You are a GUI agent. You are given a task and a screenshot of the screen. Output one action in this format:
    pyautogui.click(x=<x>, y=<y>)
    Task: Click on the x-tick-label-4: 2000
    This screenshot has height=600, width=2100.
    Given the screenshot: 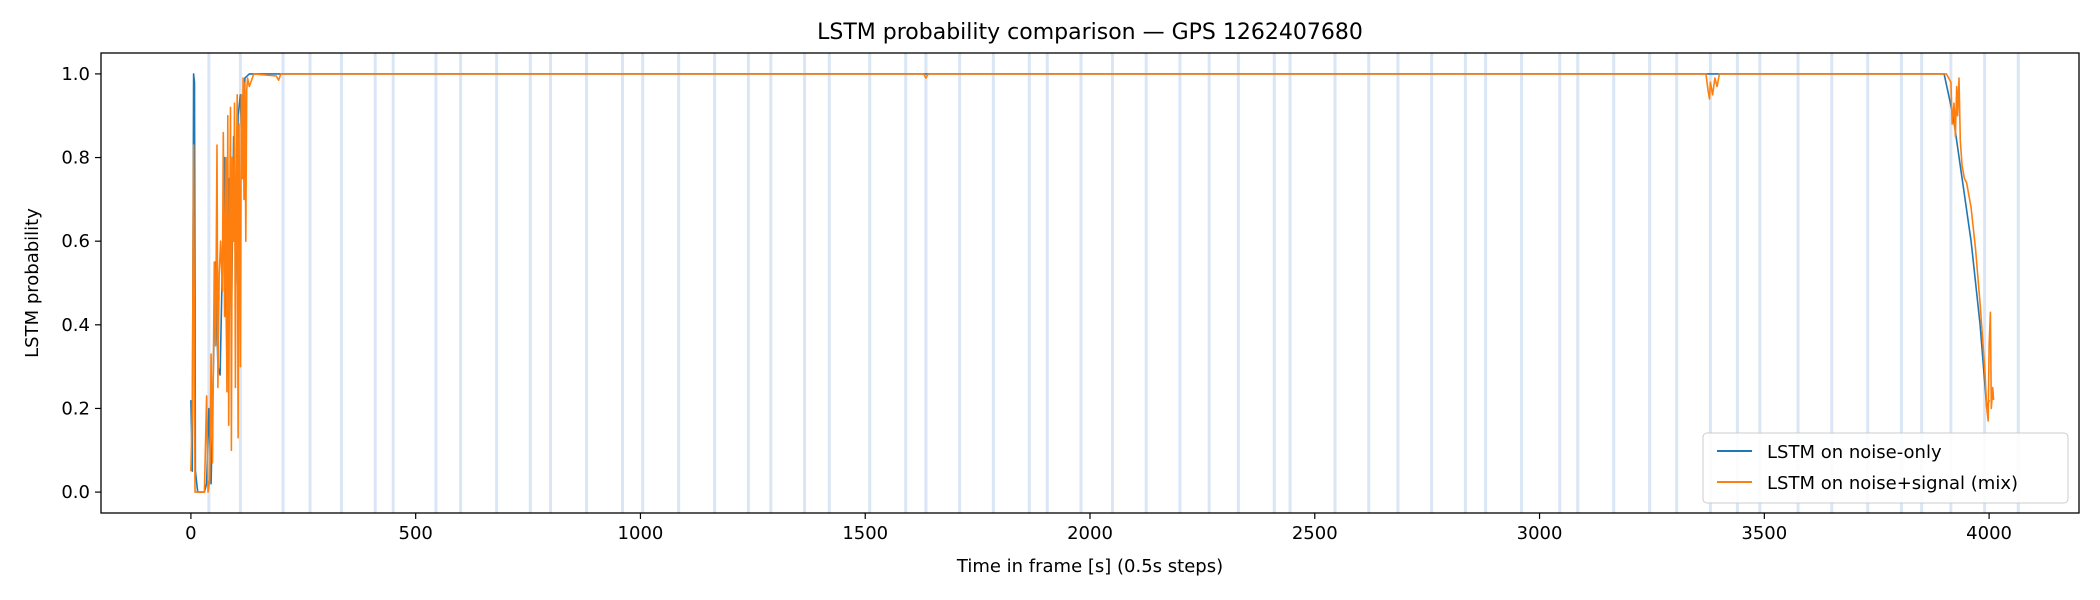 What is the action you would take?
    pyautogui.click(x=1090, y=533)
    